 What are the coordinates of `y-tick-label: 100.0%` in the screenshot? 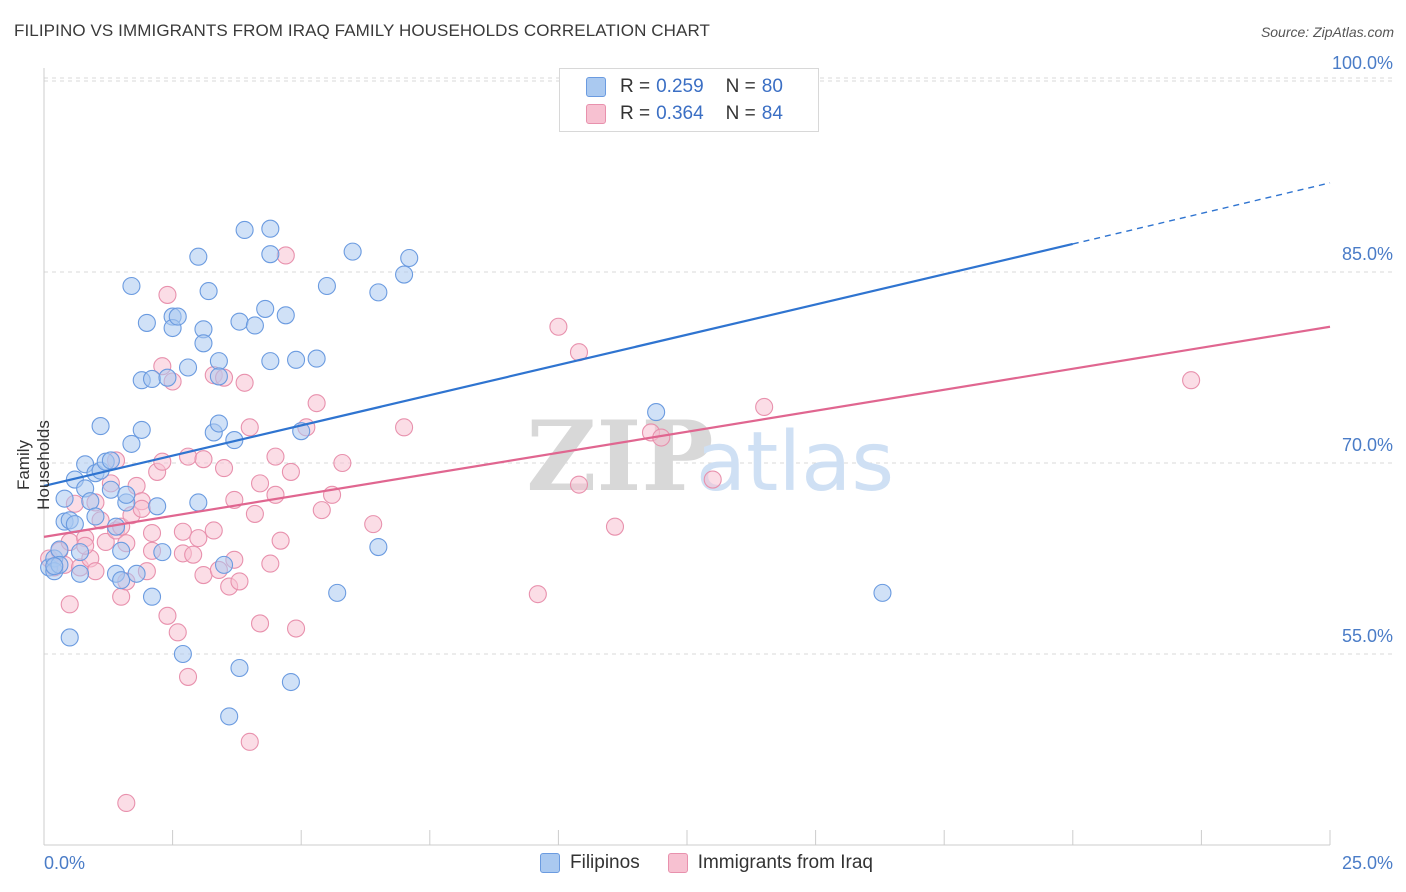 It's located at (1362, 63).